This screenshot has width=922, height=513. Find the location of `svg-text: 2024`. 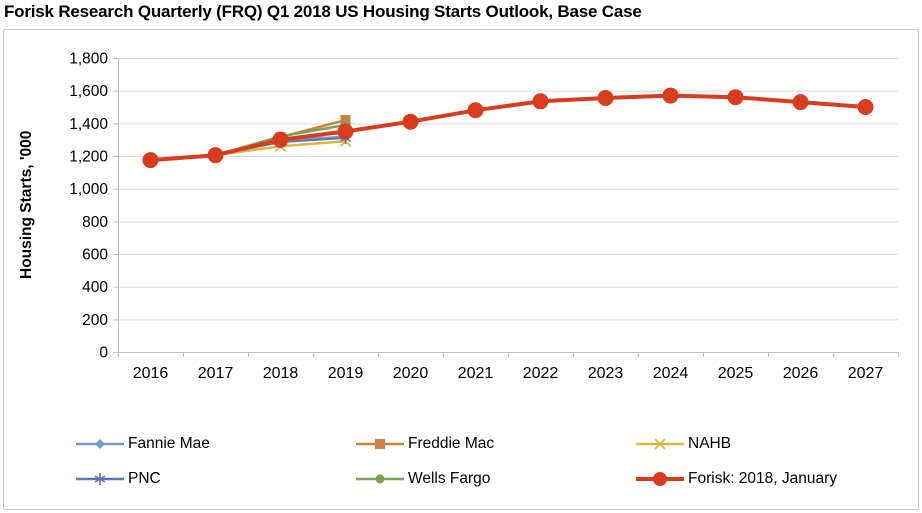

svg-text: 2024 is located at coordinates (671, 373).